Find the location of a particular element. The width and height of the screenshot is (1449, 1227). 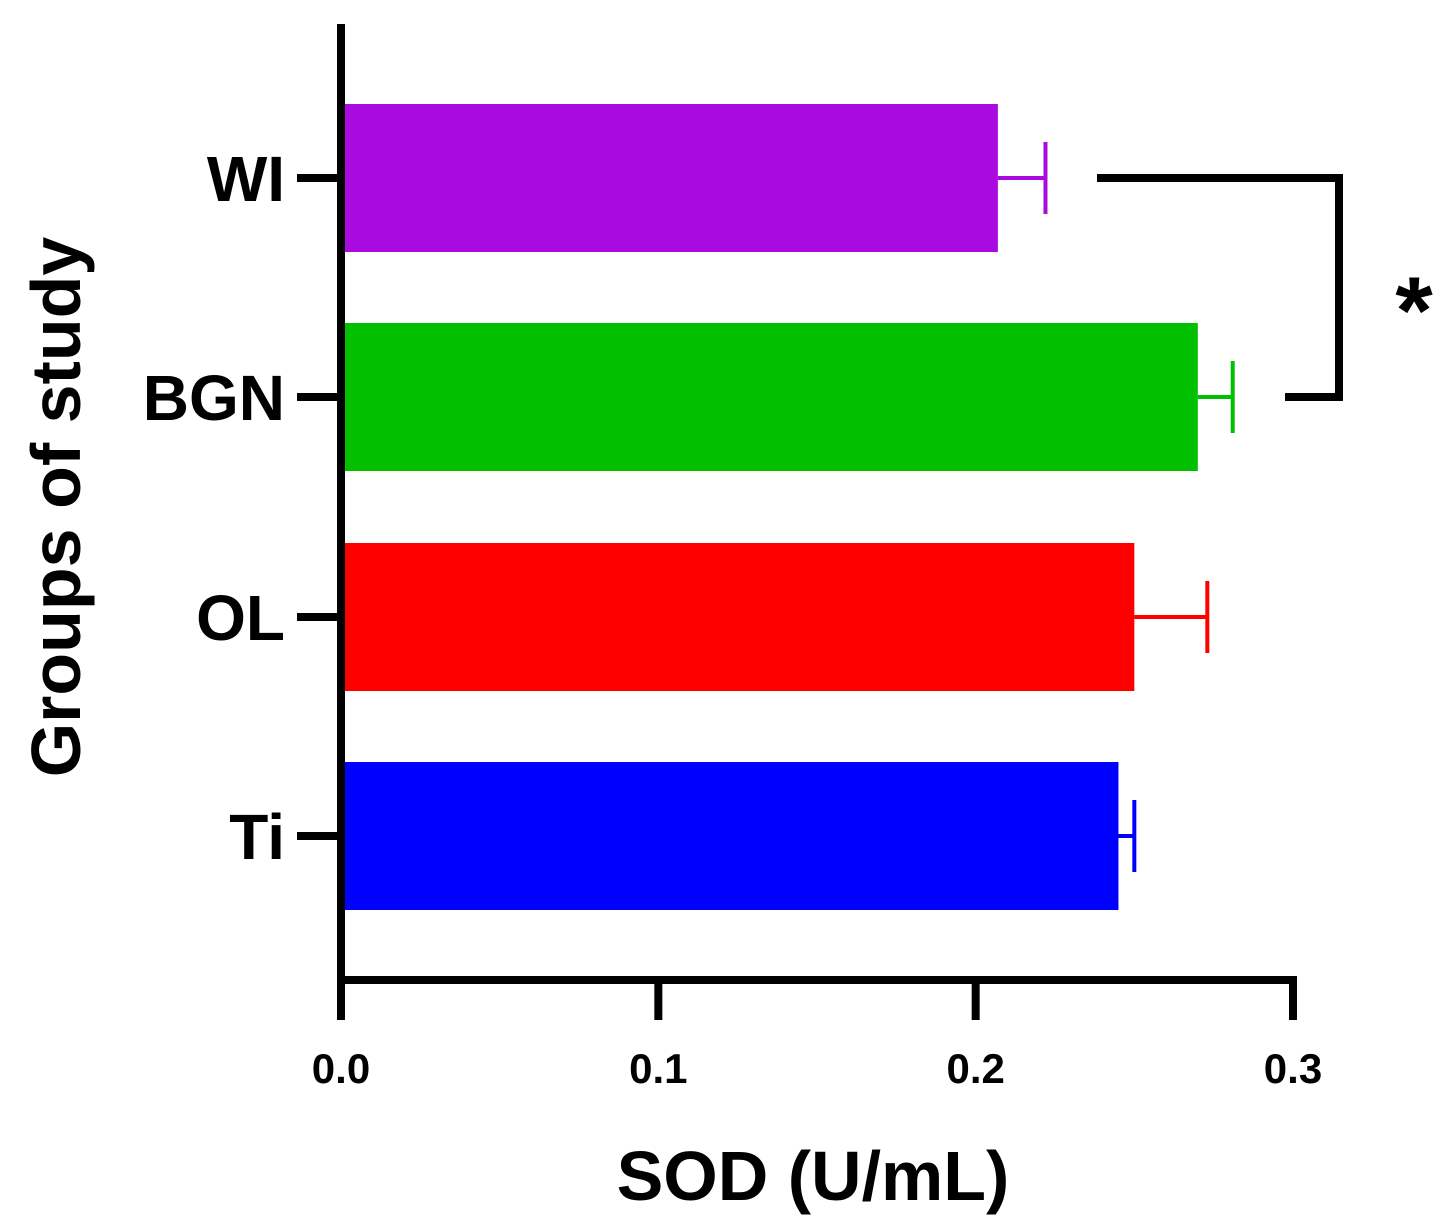

error-bars-layer is located at coordinates (1116, 507).